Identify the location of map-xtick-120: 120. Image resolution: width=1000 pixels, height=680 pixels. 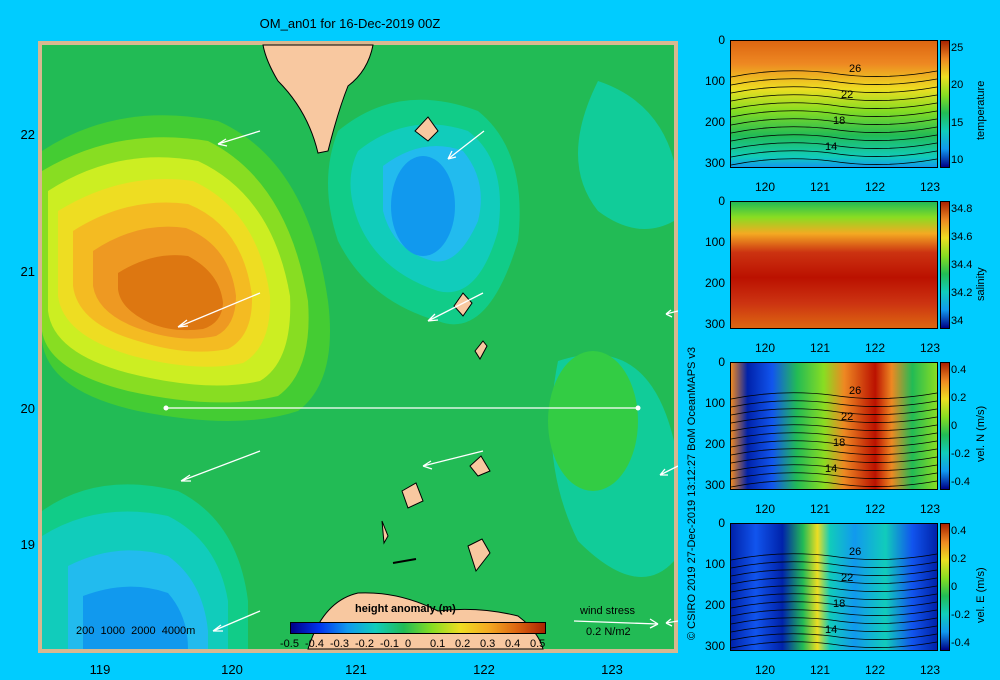
(232, 669).